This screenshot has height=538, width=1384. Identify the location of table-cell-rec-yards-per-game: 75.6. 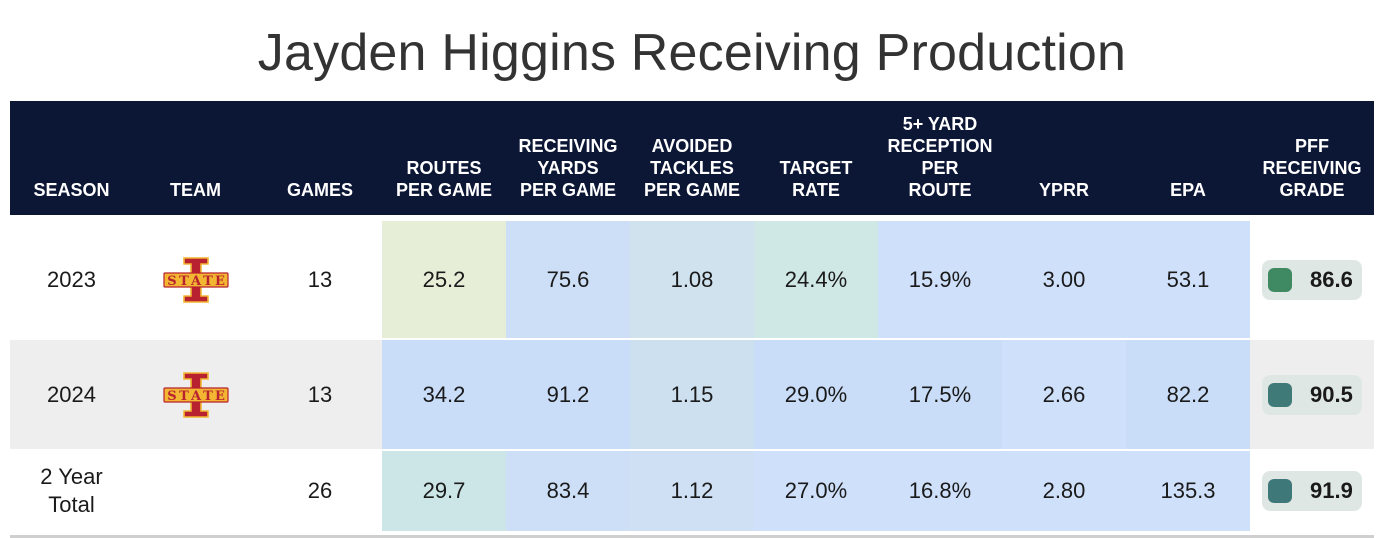
(568, 279).